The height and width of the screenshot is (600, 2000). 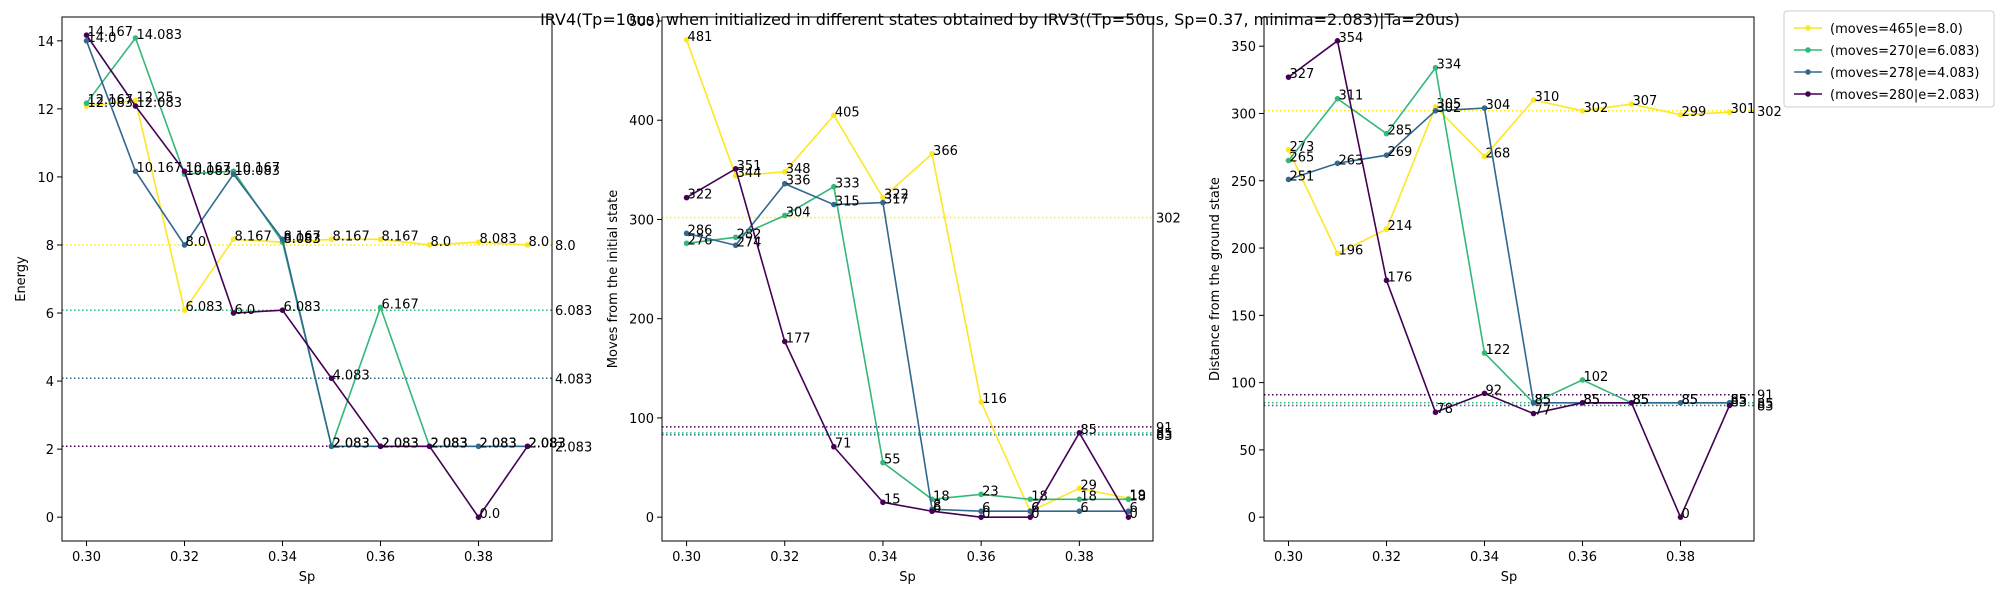 What do you see at coordinates (1445, 409) in the screenshot?
I see `distance-data-label: 78` at bounding box center [1445, 409].